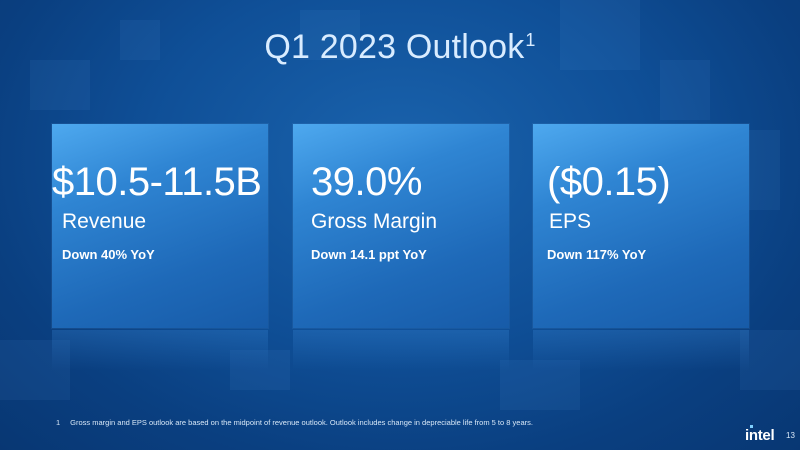  What do you see at coordinates (394, 47) in the screenshot?
I see `slide-title-text: Q1 2023 Outlook` at bounding box center [394, 47].